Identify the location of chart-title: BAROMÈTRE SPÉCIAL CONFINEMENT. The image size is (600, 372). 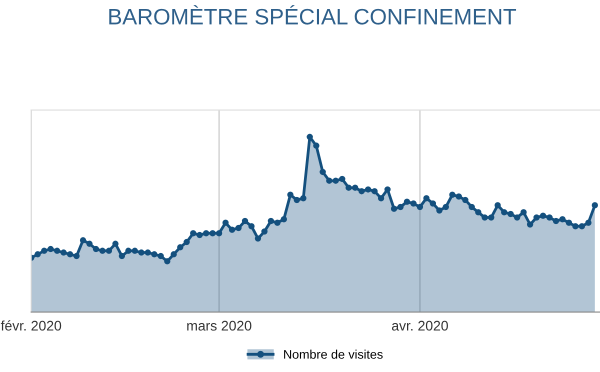
(312, 15).